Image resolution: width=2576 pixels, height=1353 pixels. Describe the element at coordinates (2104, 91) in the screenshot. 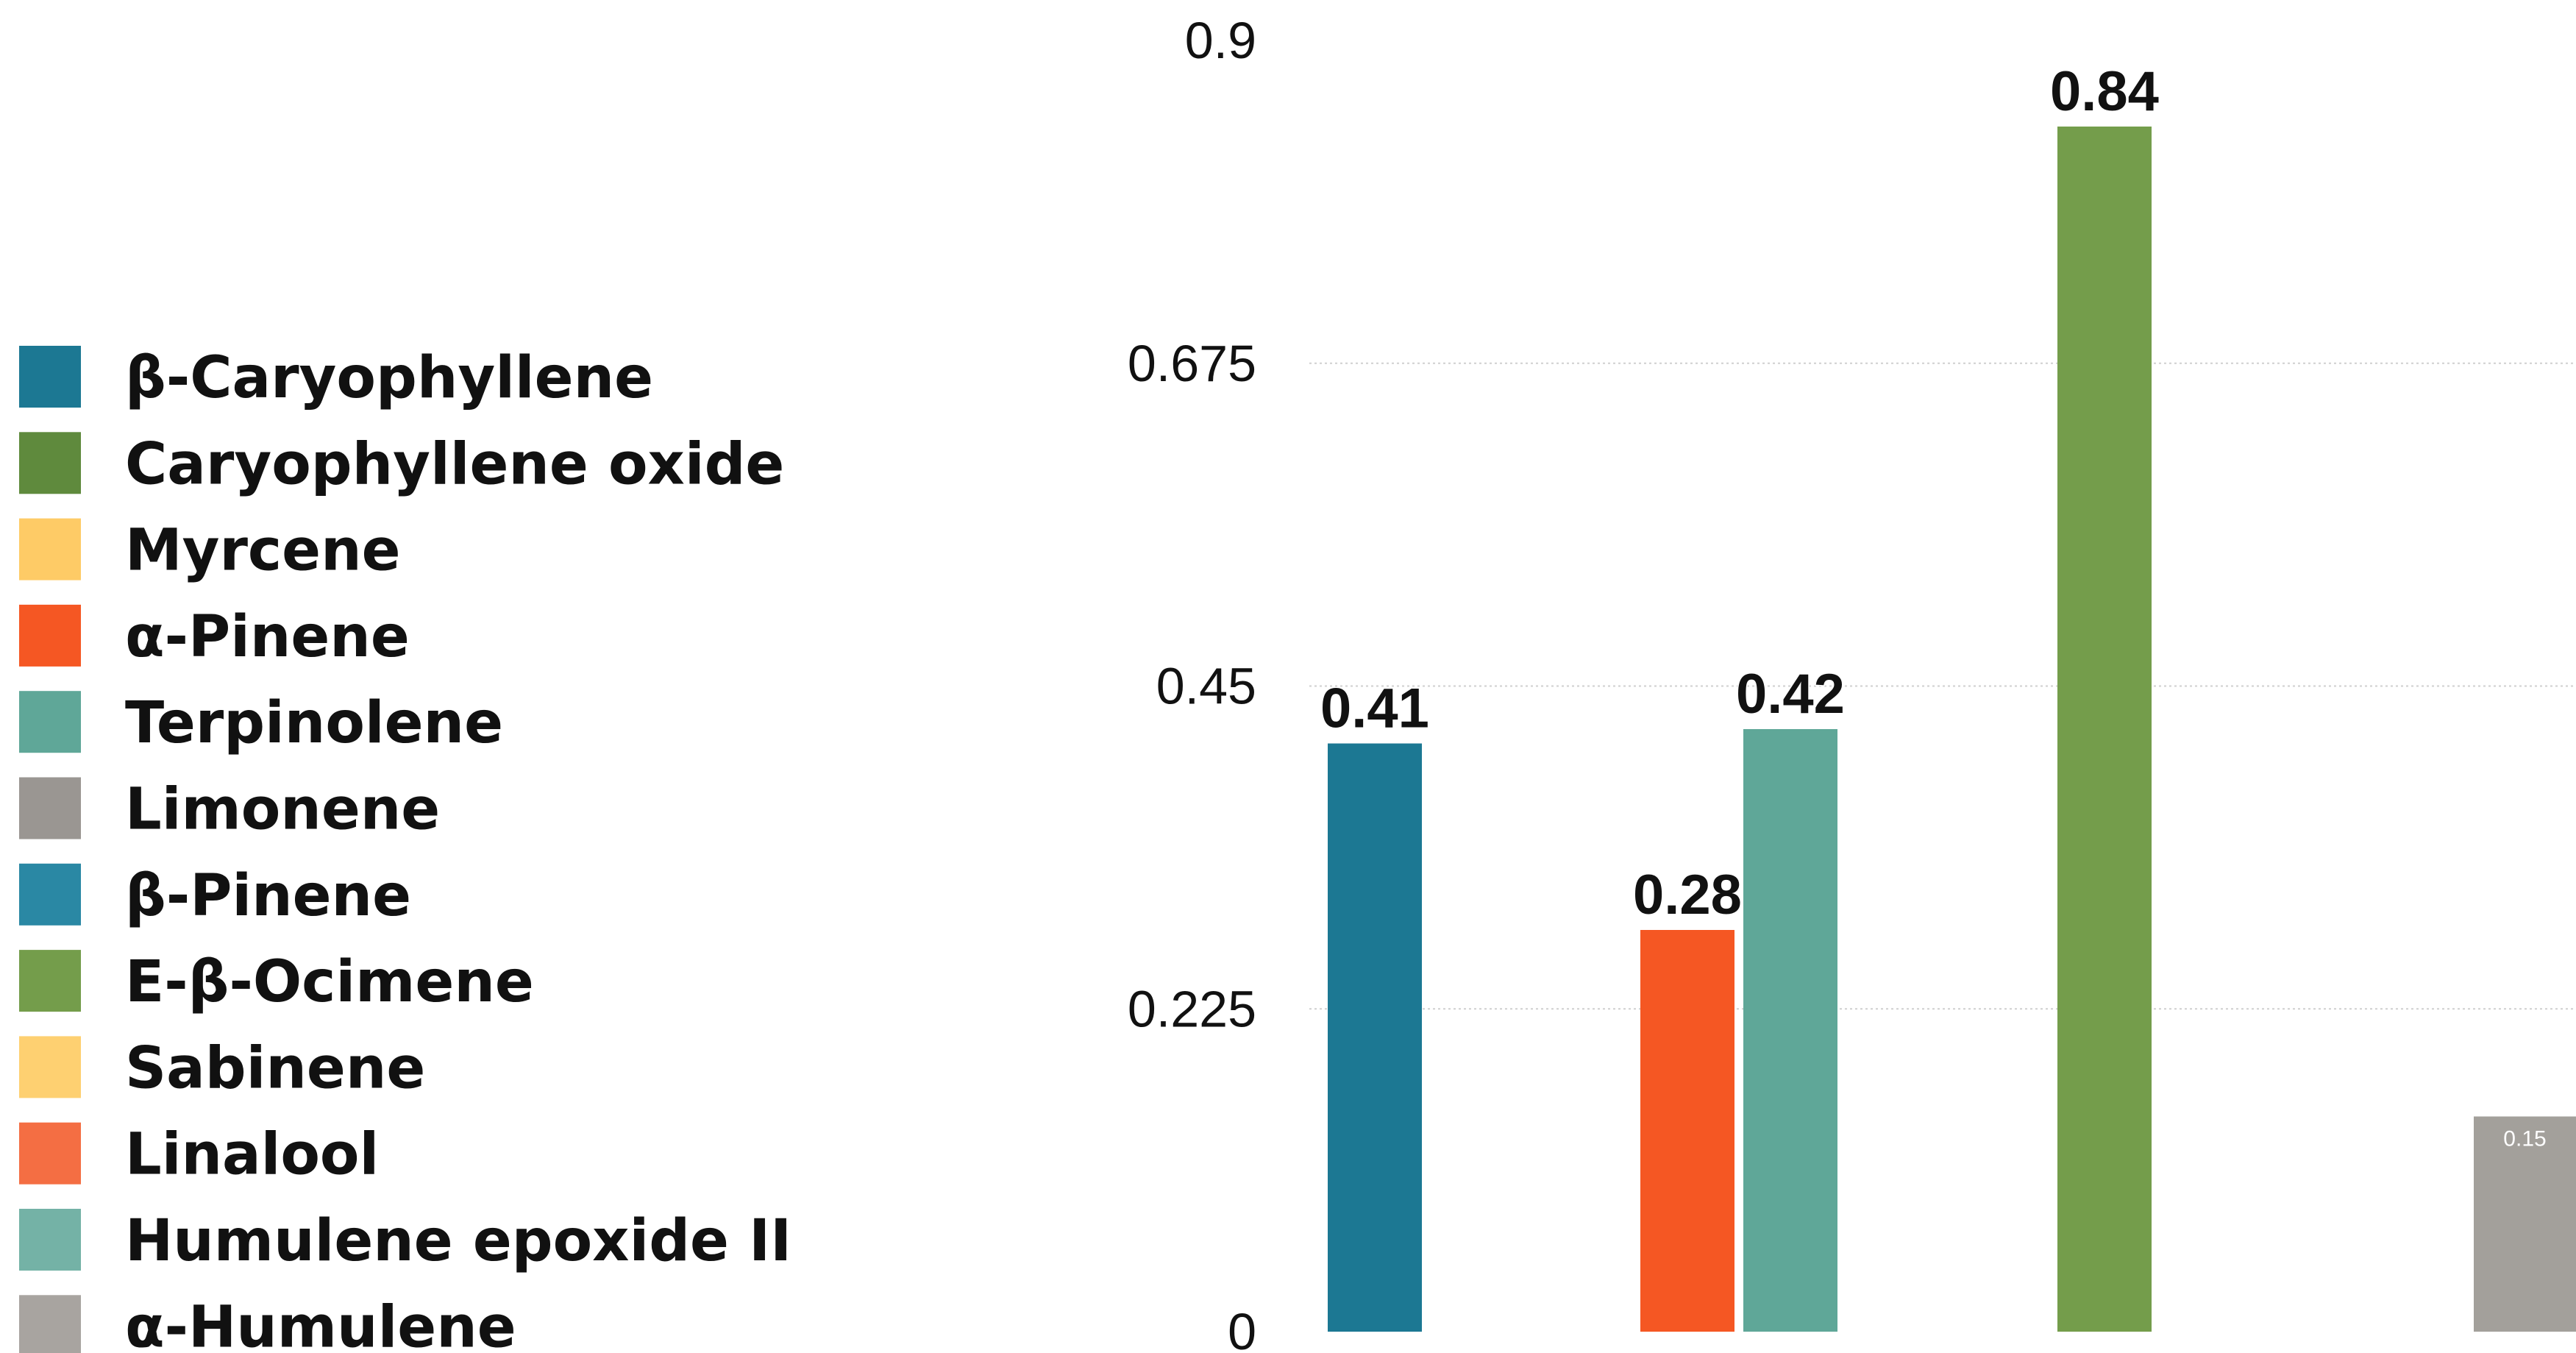

I see `bar-value-label: 0.84` at that location.